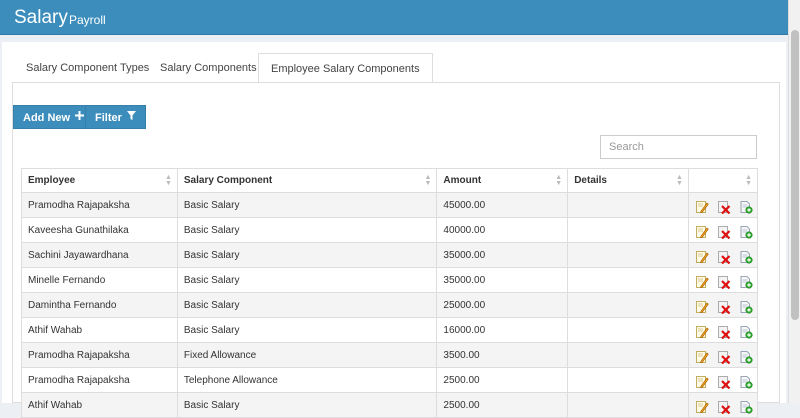  I want to click on funnel-icon, so click(131, 117).